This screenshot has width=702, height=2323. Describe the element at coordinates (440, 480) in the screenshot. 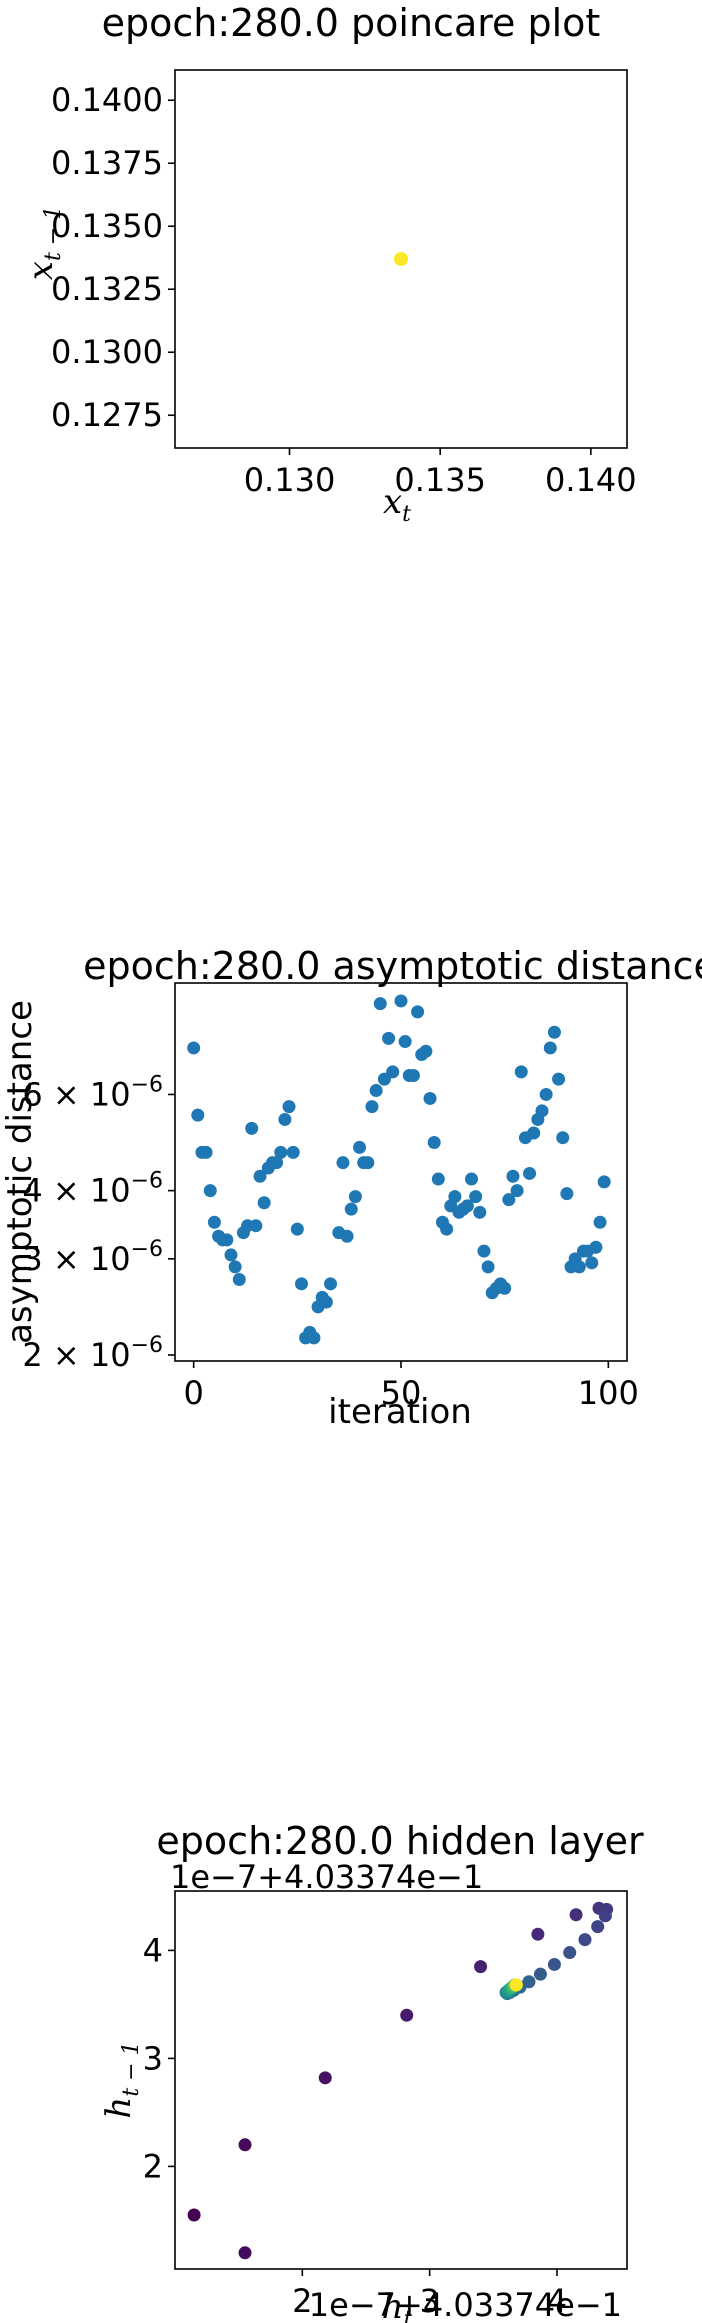

I see `x-tick-label: 0.135` at that location.